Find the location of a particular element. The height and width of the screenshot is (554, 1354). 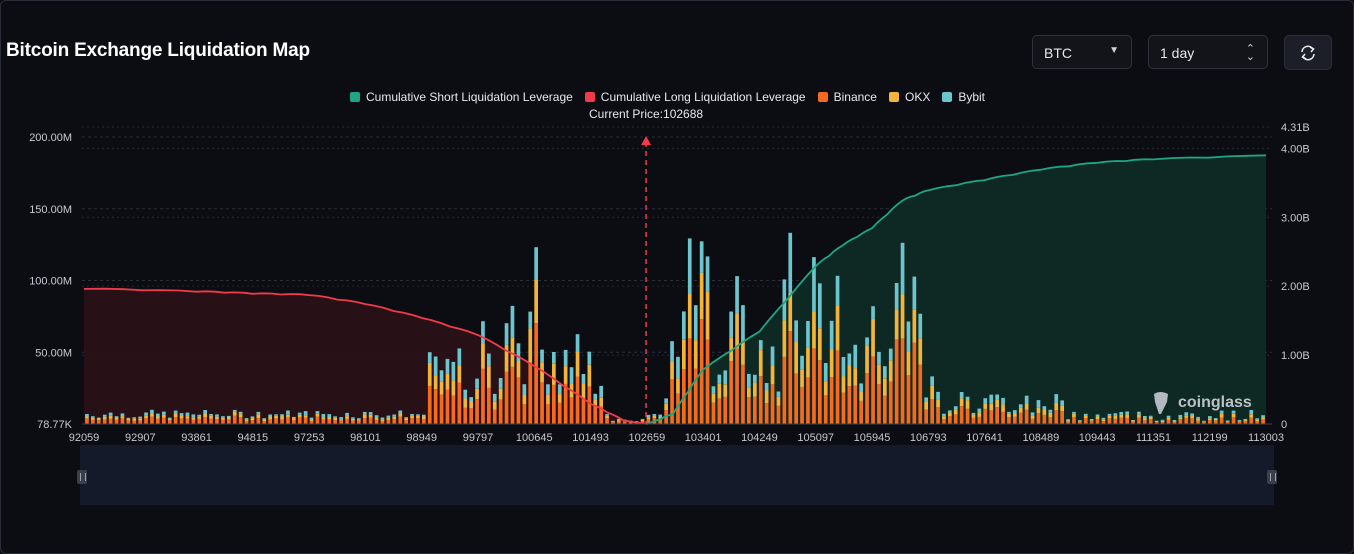

x-axis-tick-label: 100645 is located at coordinates (534, 438).